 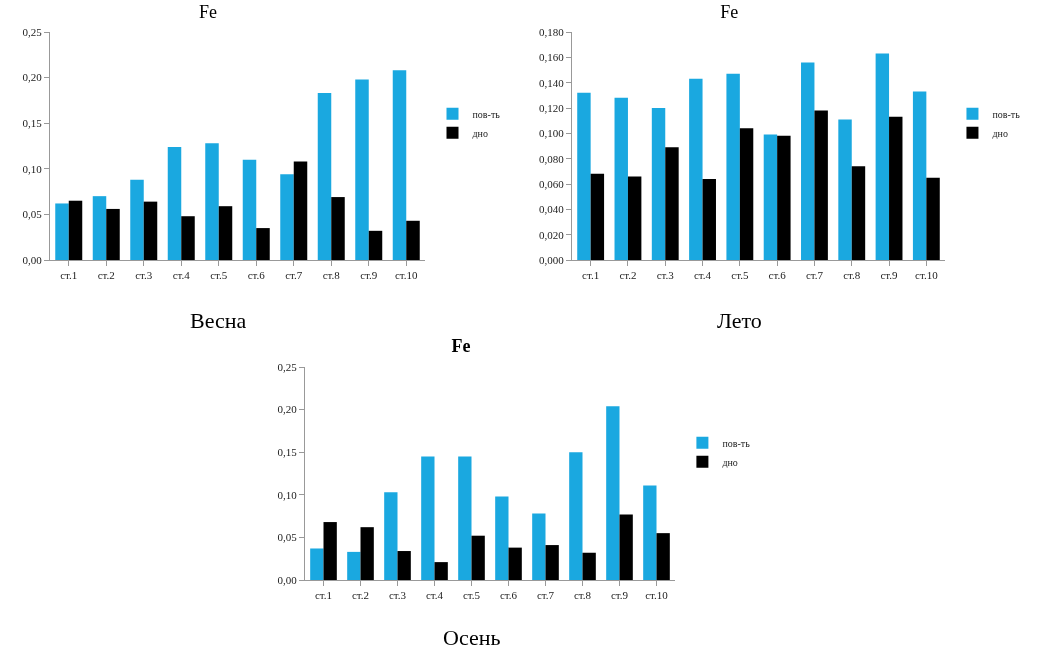 What do you see at coordinates (552, 57) in the screenshot?
I see `y-tick-label: 0,160` at bounding box center [552, 57].